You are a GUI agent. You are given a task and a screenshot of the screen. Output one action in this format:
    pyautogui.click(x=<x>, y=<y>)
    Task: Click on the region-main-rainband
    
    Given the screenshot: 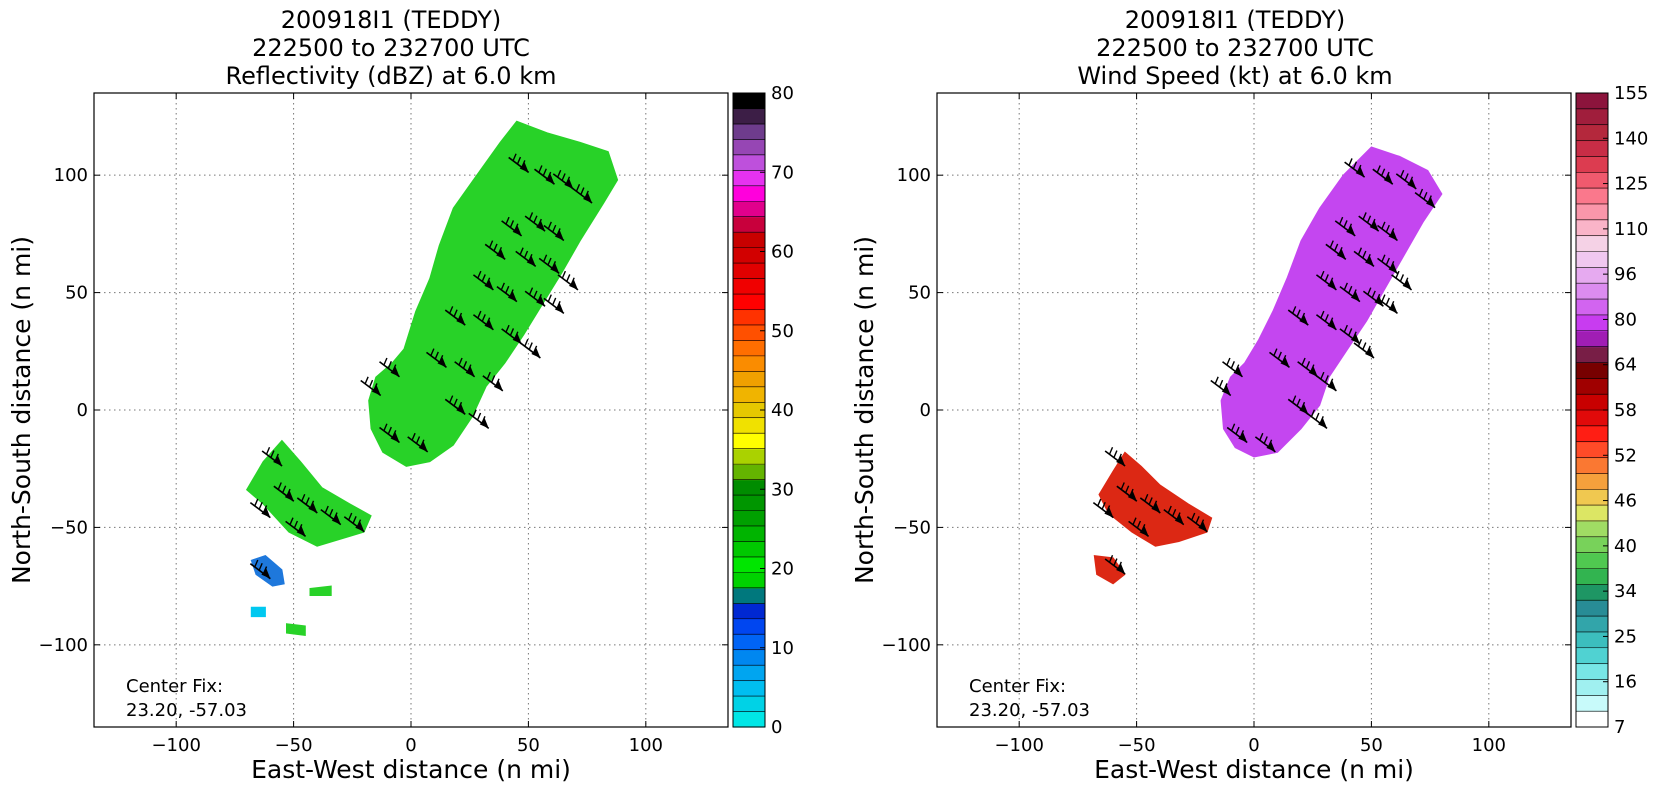 What is the action you would take?
    pyautogui.click(x=493, y=293)
    